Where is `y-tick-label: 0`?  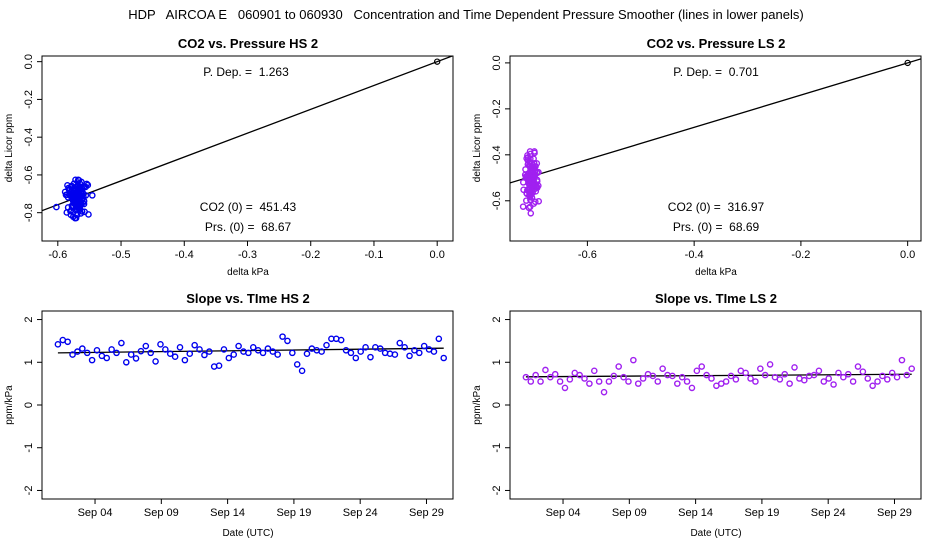
y-tick-label: 0 is located at coordinates (29, 405).